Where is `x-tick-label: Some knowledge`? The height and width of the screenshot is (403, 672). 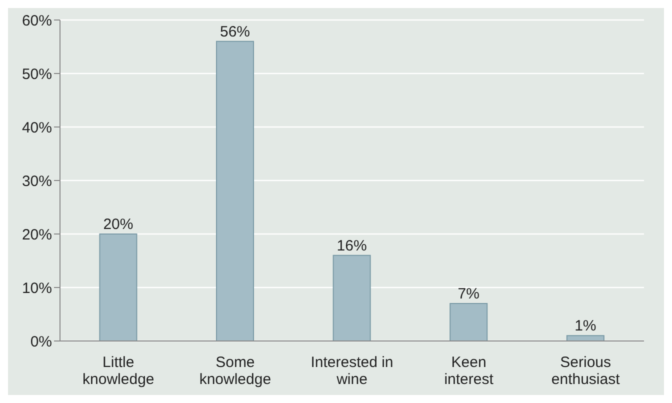
x-tick-label: Some knowledge is located at coordinates (235, 371).